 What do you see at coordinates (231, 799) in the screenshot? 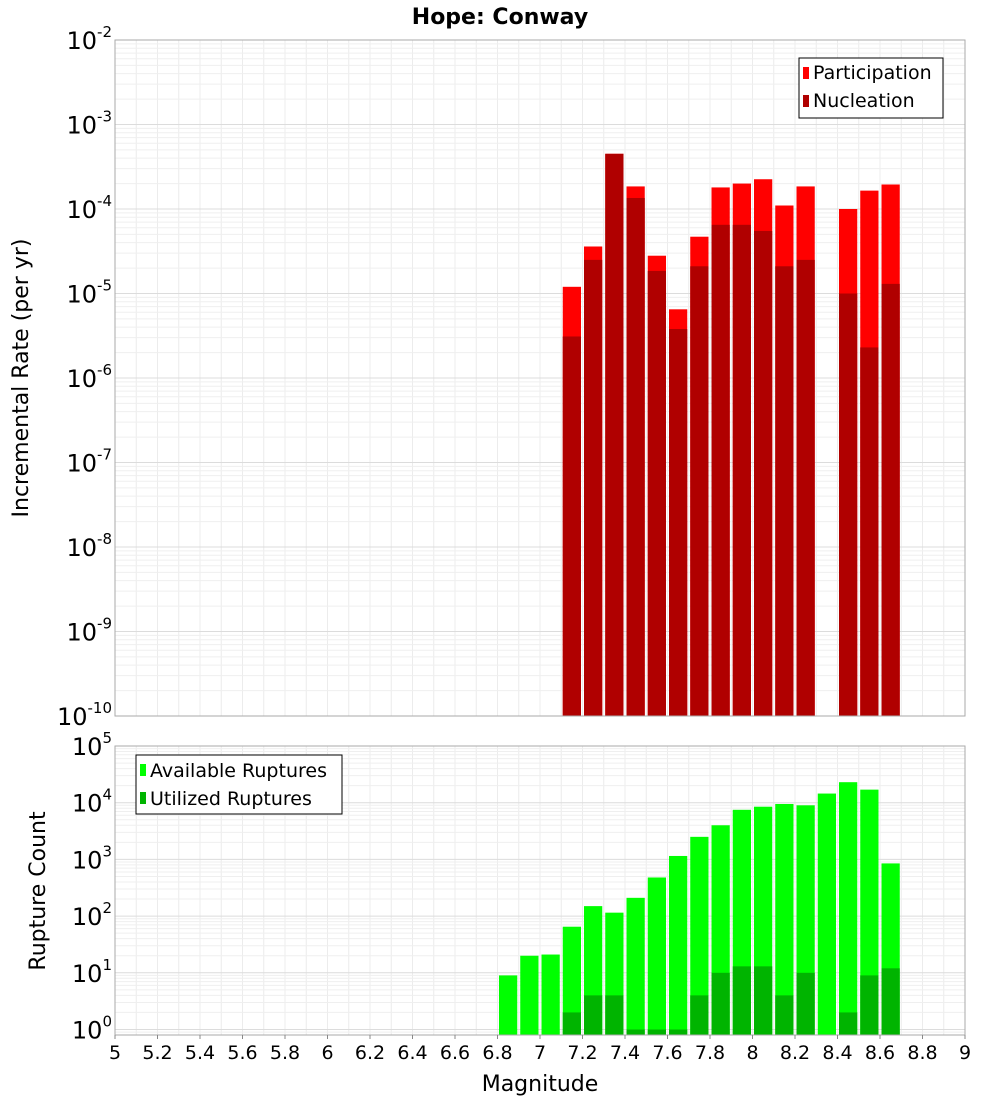
I see `legend-label-utilized: Utilized Ruptures` at bounding box center [231, 799].